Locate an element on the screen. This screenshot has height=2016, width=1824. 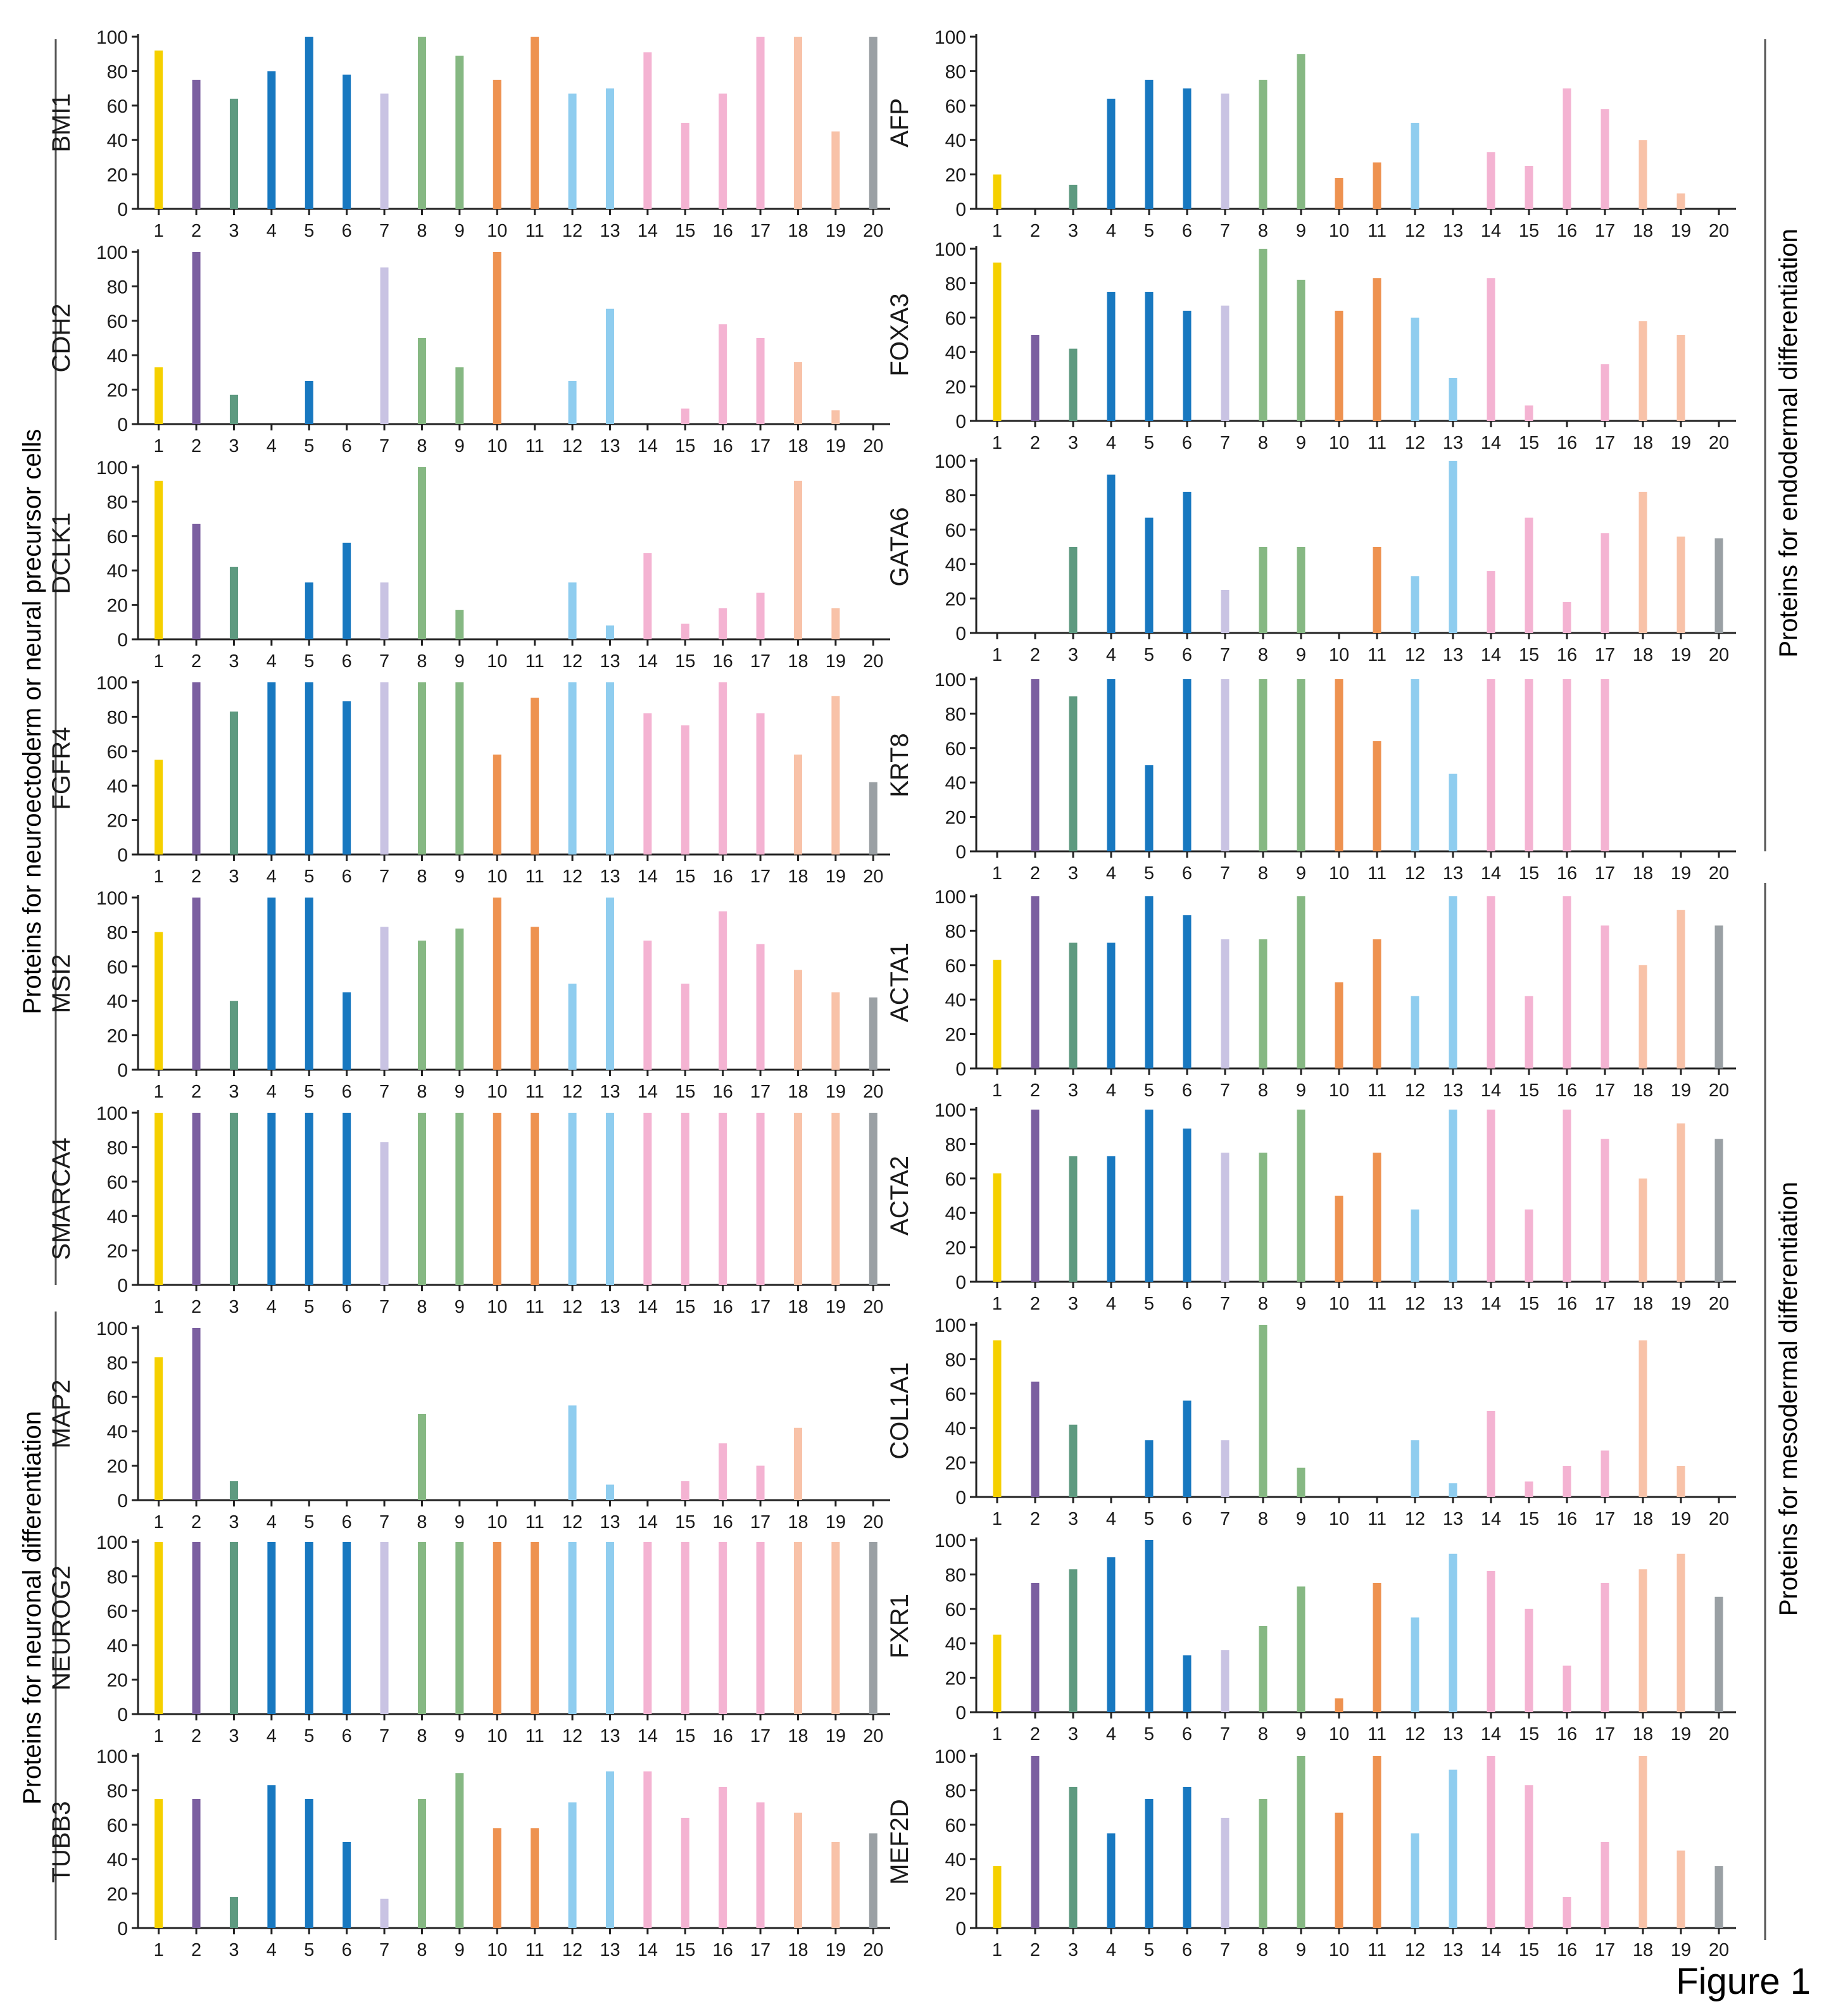
y-axis-label: BMI1 is located at coordinates (61, 122).